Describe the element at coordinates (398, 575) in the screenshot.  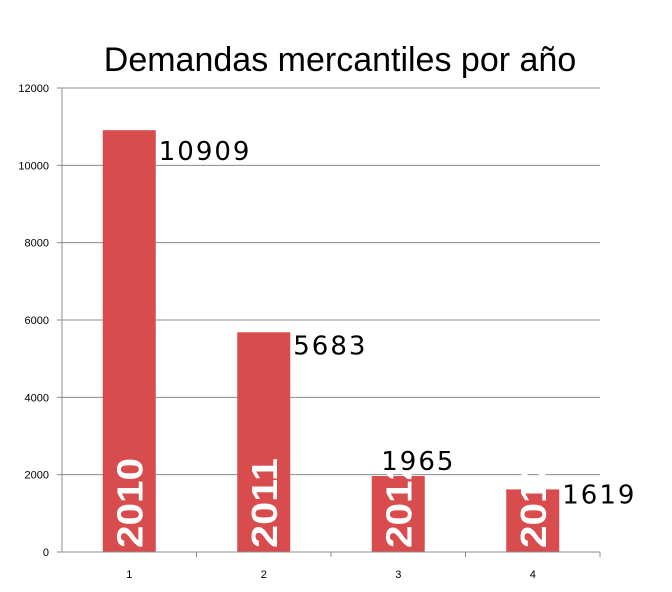
I see `x-tick-label: 3` at that location.